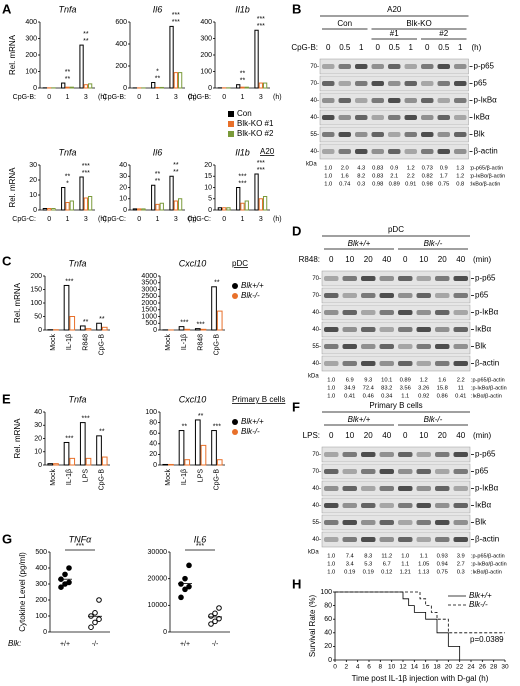  What do you see at coordinates (405, 573) in the screenshot?
I see `quant-value: 1.21` at bounding box center [405, 573].